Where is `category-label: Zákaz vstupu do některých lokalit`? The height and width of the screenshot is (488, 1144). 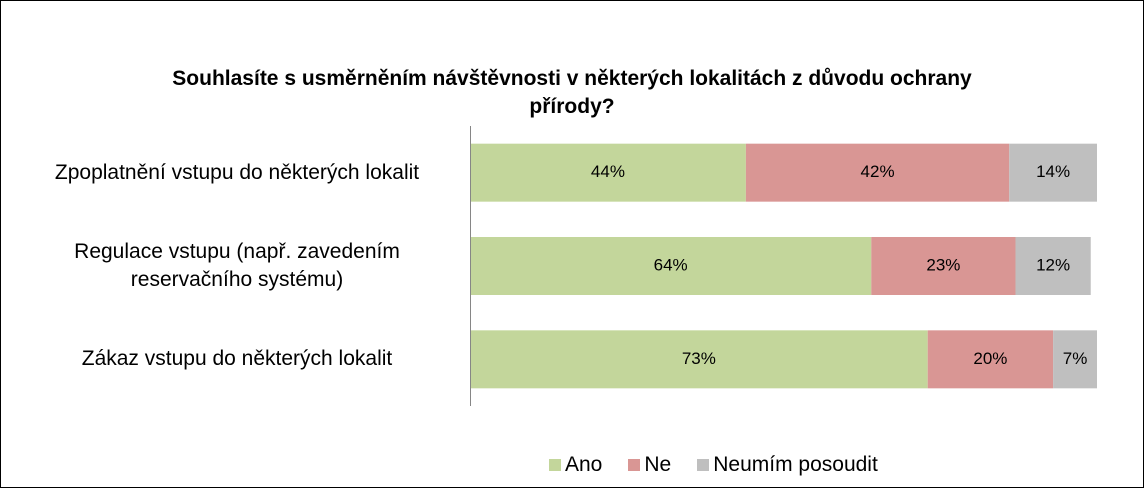
category-label: Zákaz vstupu do některých lokalit is located at coordinates (237, 359).